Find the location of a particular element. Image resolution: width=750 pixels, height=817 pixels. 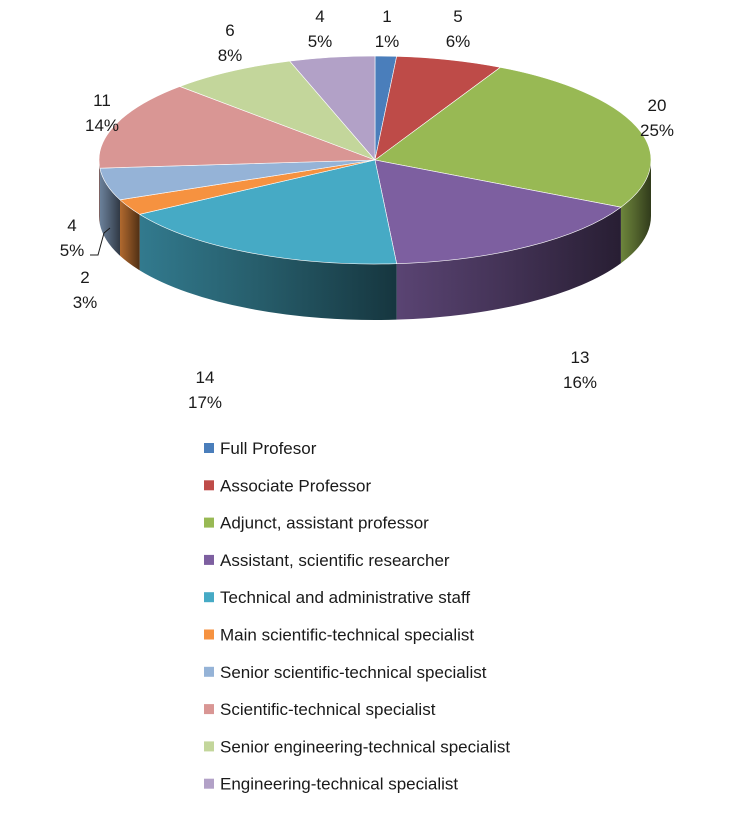

data-label-value-2: 5 is located at coordinates (457, 16).